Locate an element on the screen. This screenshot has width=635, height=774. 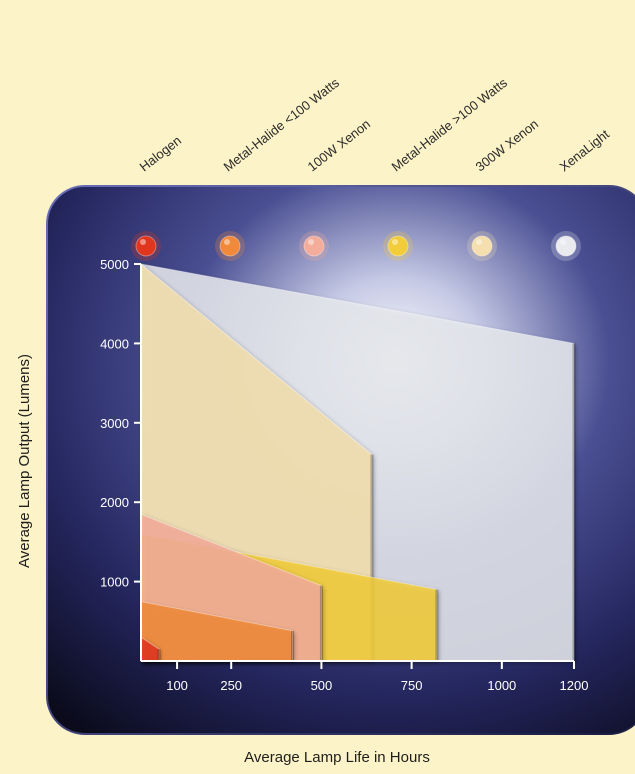
legend-dot-300w-xenon is located at coordinates (482, 246).